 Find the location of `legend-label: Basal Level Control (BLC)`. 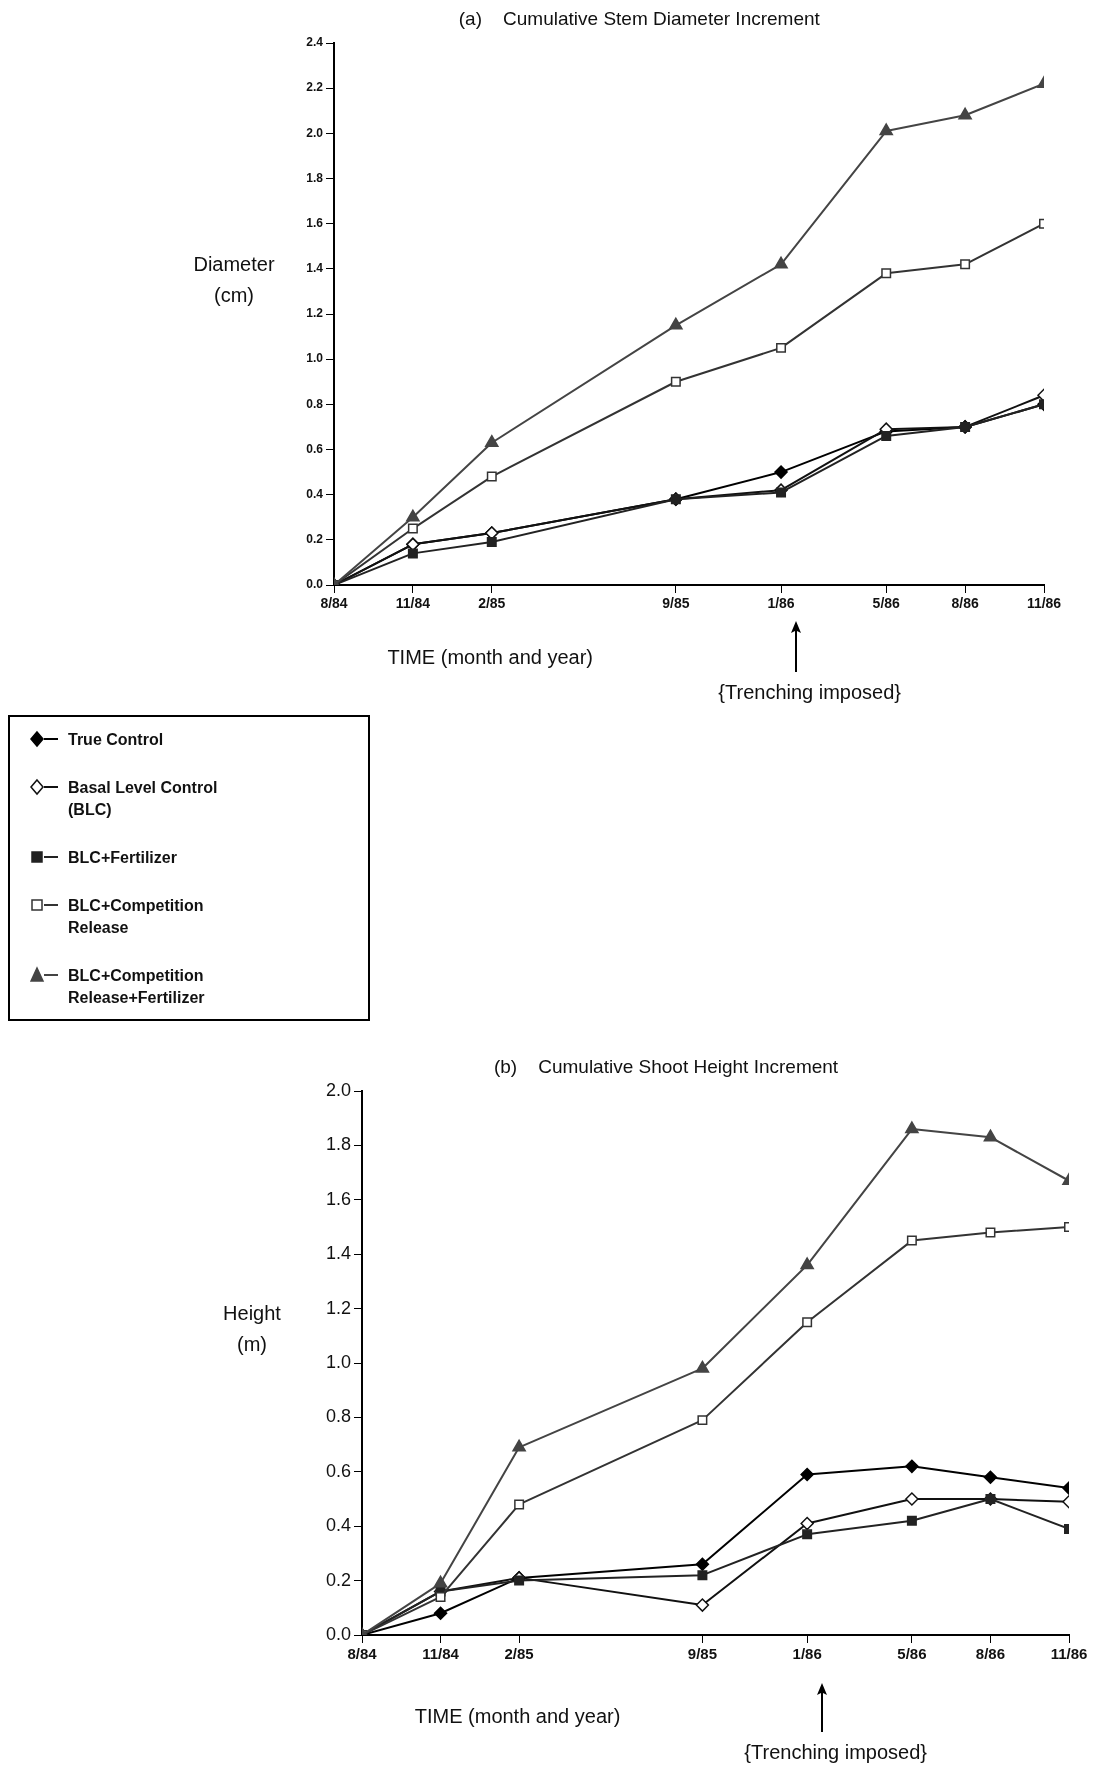

legend-label: Basal Level Control (BLC) is located at coordinates (143, 799).